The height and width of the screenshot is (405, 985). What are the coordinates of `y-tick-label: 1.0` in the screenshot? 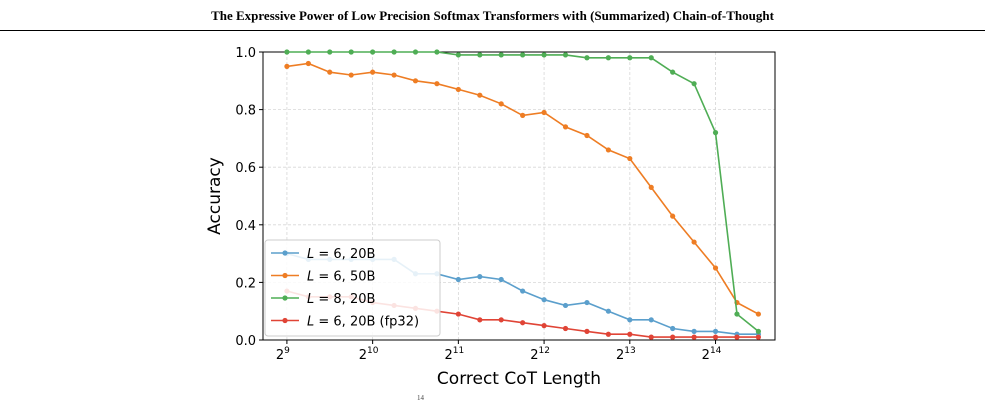 It's located at (245, 53).